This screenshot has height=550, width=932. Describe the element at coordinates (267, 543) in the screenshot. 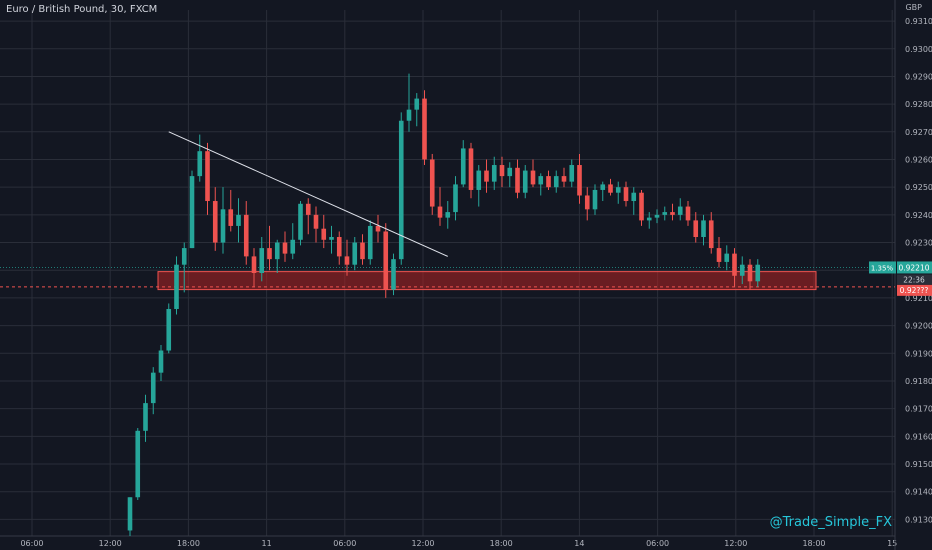

I see `x-tick-label: 11` at that location.